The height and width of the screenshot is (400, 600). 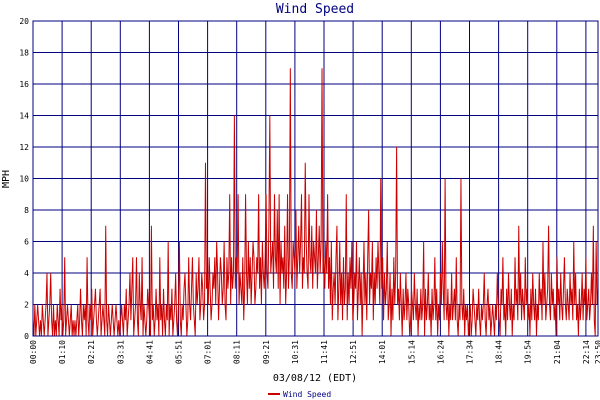 I want to click on y-tick-labels: 0 2 4 6 8 10 12 14 16 18 20, so click(x=24, y=179).